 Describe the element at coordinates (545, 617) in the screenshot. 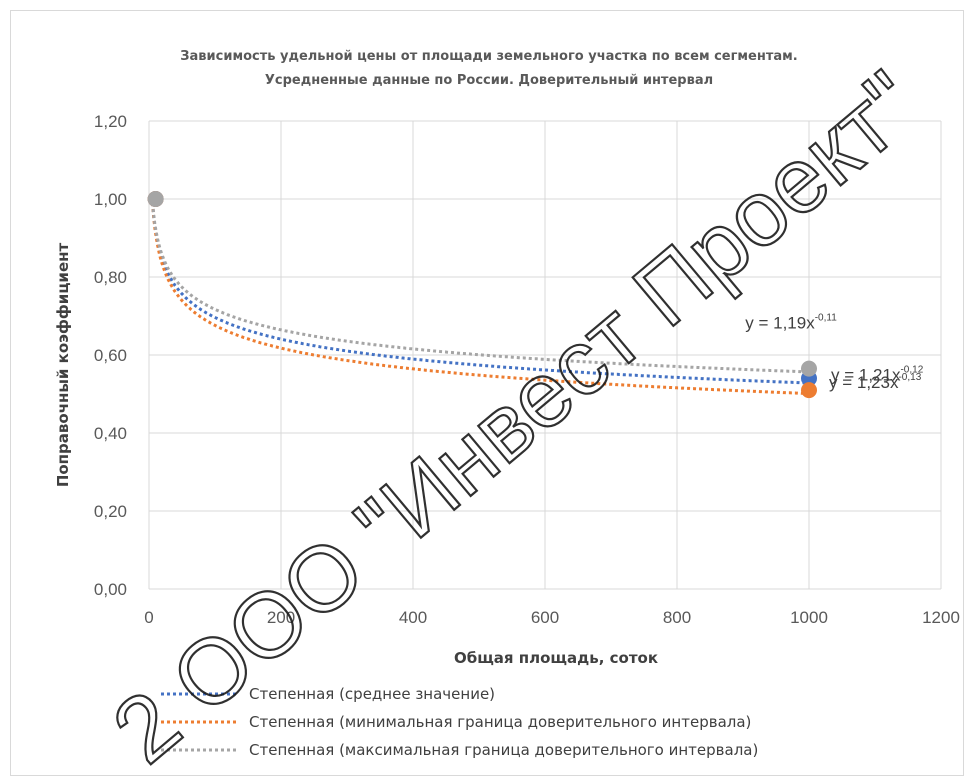

I see `x-tick-label: 600` at that location.